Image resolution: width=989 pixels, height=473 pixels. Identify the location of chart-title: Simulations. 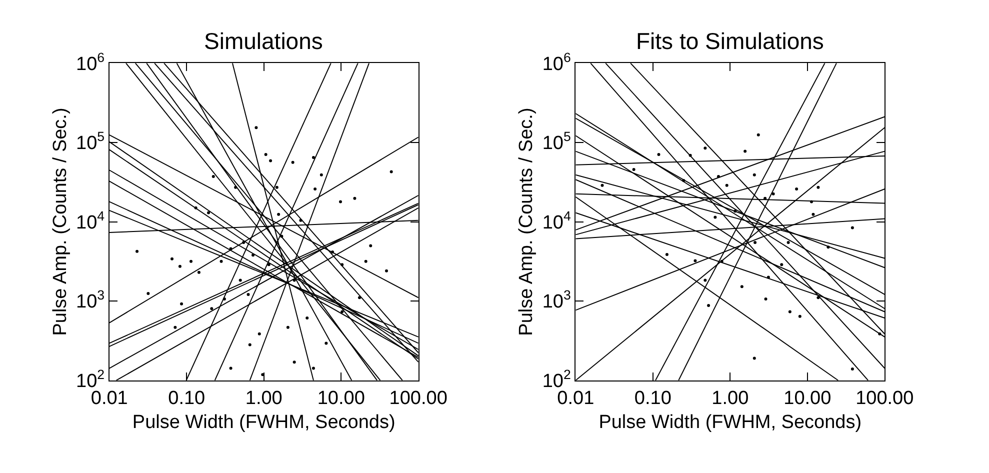
(263, 41).